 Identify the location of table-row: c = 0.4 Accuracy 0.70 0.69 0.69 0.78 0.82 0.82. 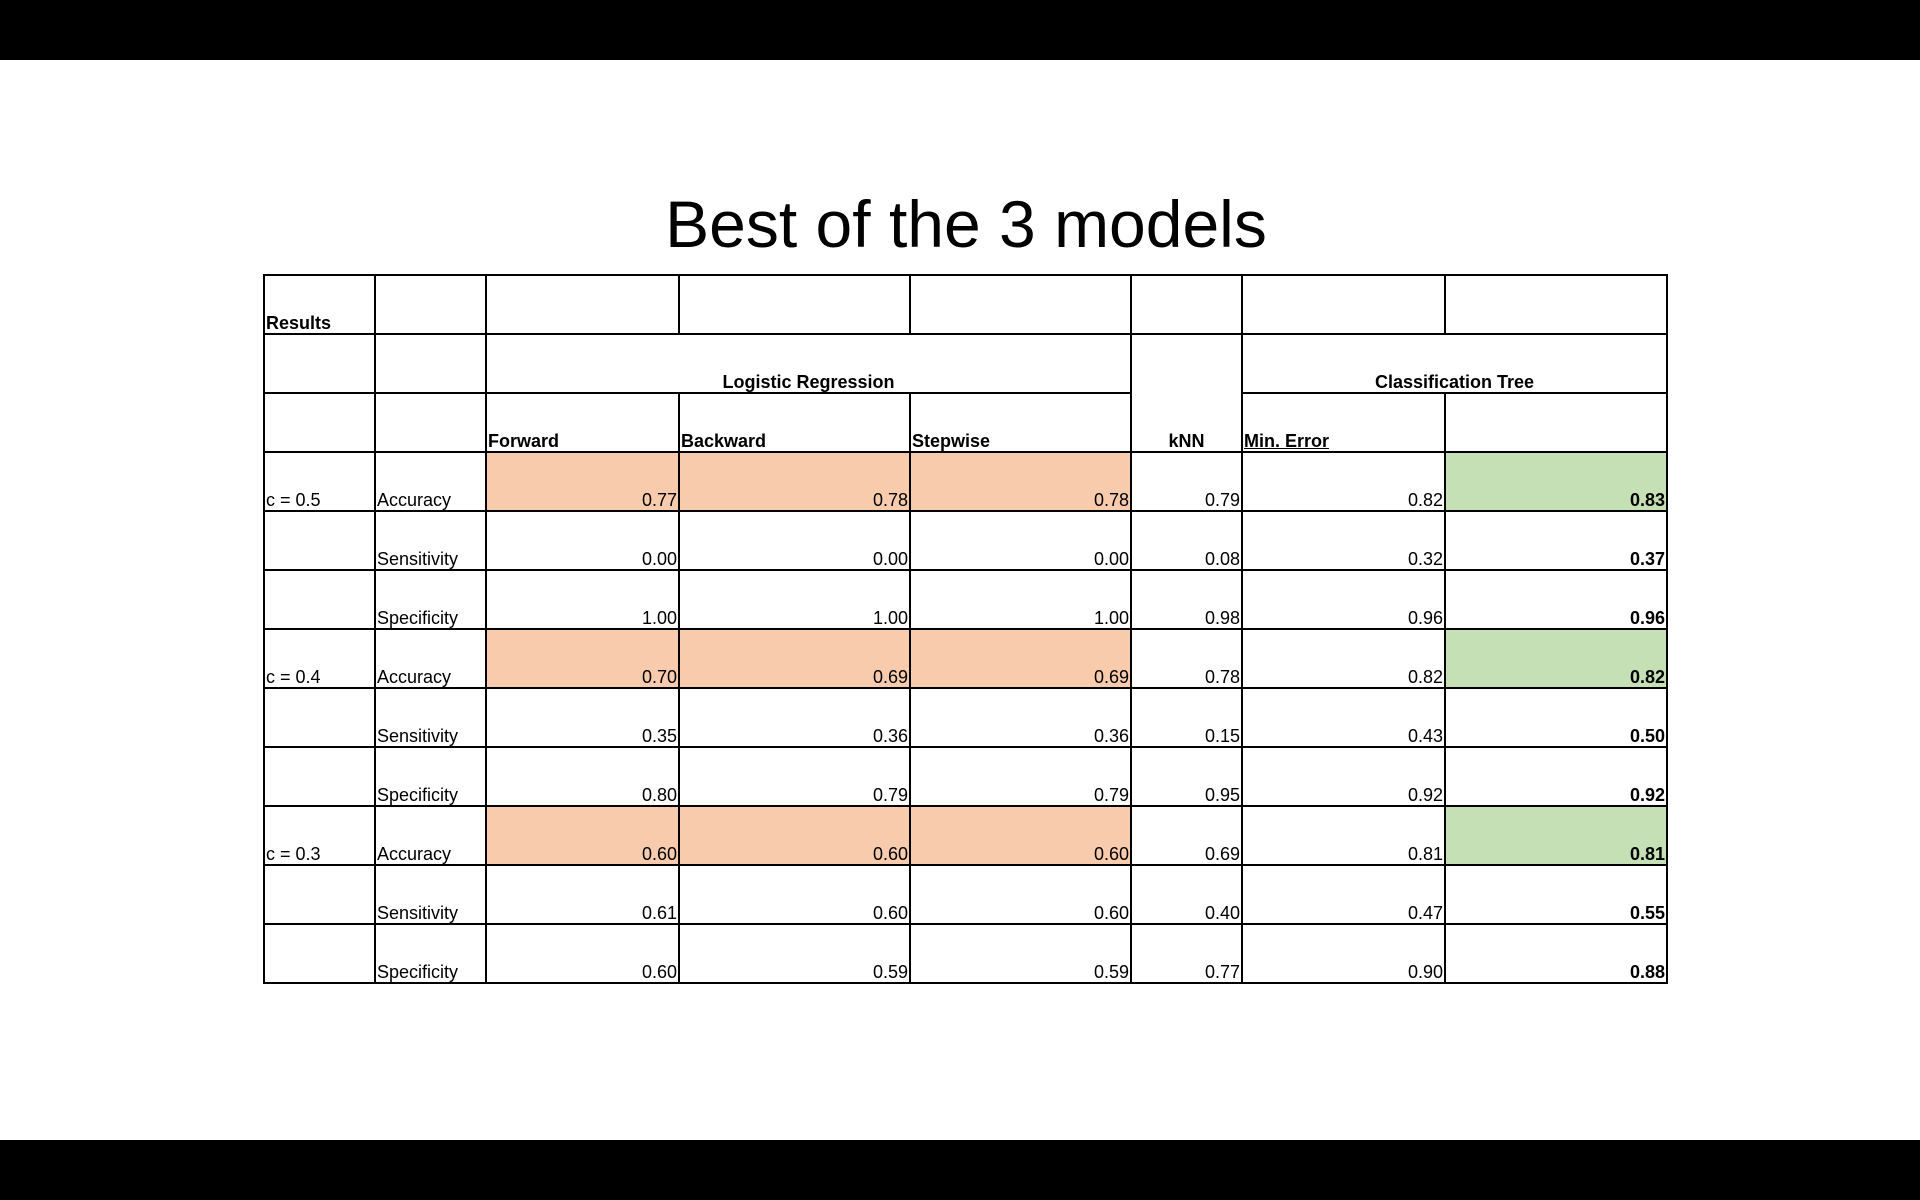
(965, 658).